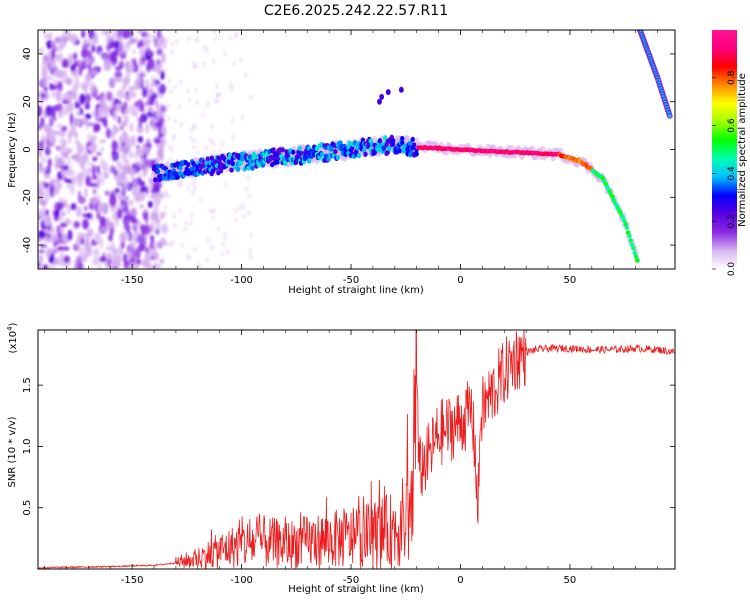 The height and width of the screenshot is (604, 750). Describe the element at coordinates (10, 328) in the screenshot. I see `snr-multiplier-exp: 4` at that location.